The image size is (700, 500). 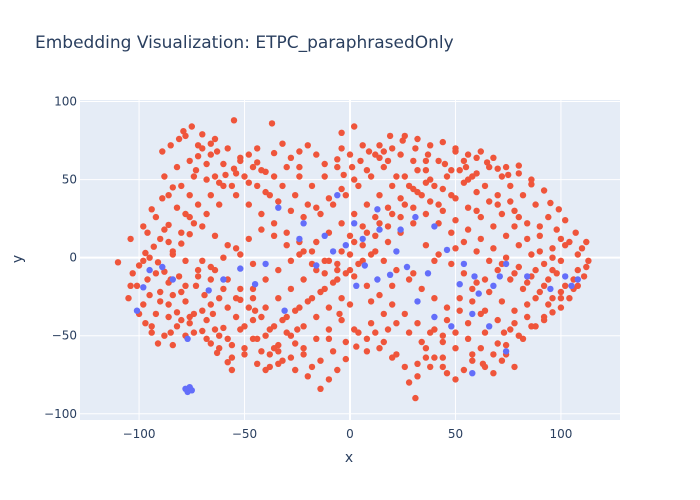 What do you see at coordinates (455, 434) in the screenshot?
I see `x-tick-label: 50` at bounding box center [455, 434].